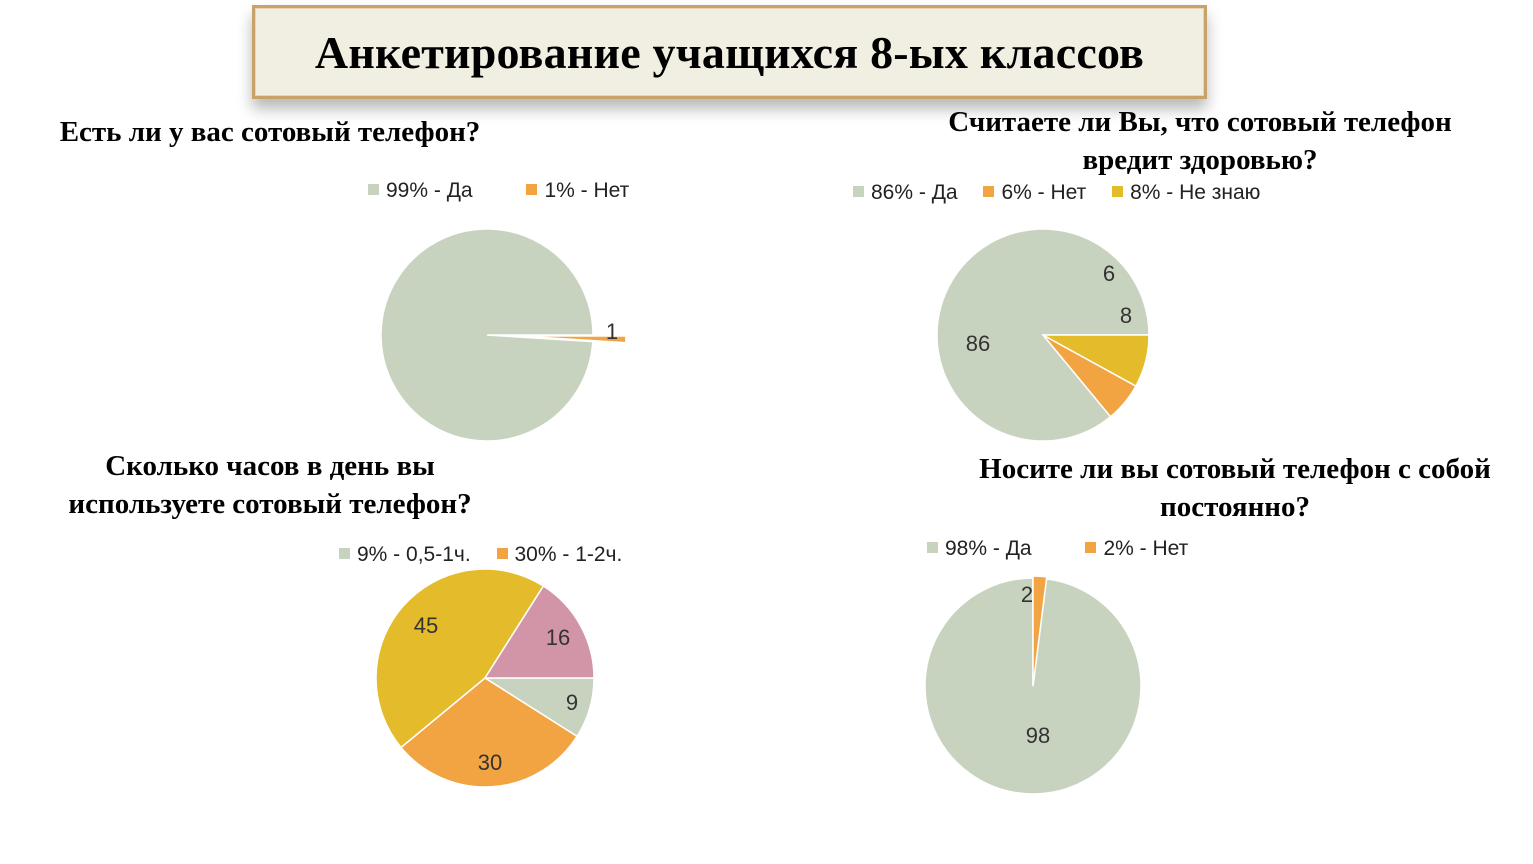  What do you see at coordinates (1195, 192) in the screenshot?
I see `legend-label: 8% - Не знаю` at bounding box center [1195, 192].